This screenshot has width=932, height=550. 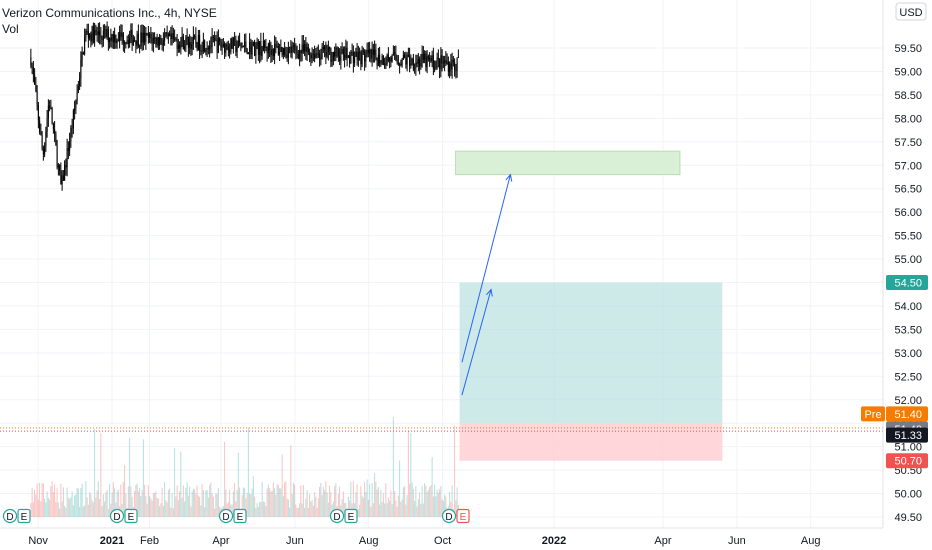 I want to click on price-tick-label: 56.50, so click(x=908, y=190).